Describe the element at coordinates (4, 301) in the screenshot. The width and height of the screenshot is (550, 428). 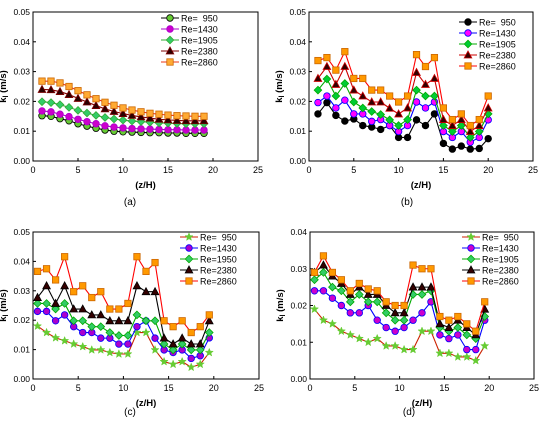
I see `y-axis-label-unit: (m/s)` at that location.